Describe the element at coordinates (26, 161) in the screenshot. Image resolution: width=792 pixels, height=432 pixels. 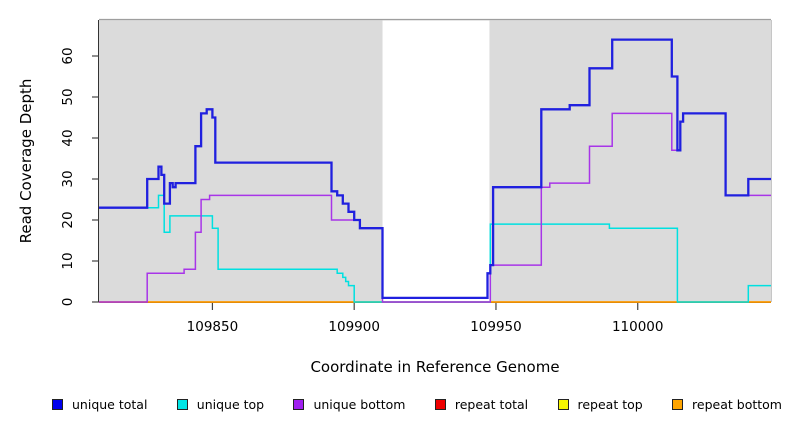
I see `y-axis-title: Read Coverage Depth` at that location.